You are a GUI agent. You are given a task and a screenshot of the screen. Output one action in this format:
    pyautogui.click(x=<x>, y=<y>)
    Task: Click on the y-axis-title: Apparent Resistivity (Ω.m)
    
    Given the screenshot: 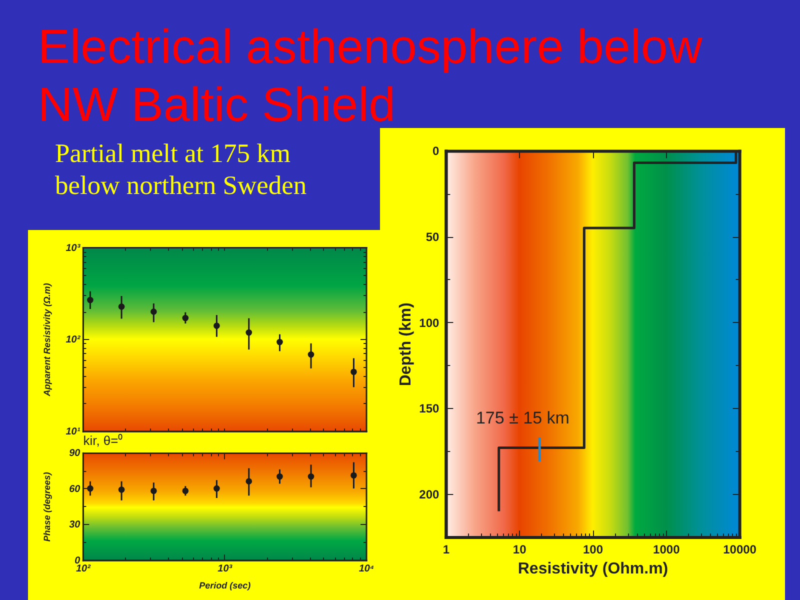 What is the action you would take?
    pyautogui.click(x=47, y=340)
    